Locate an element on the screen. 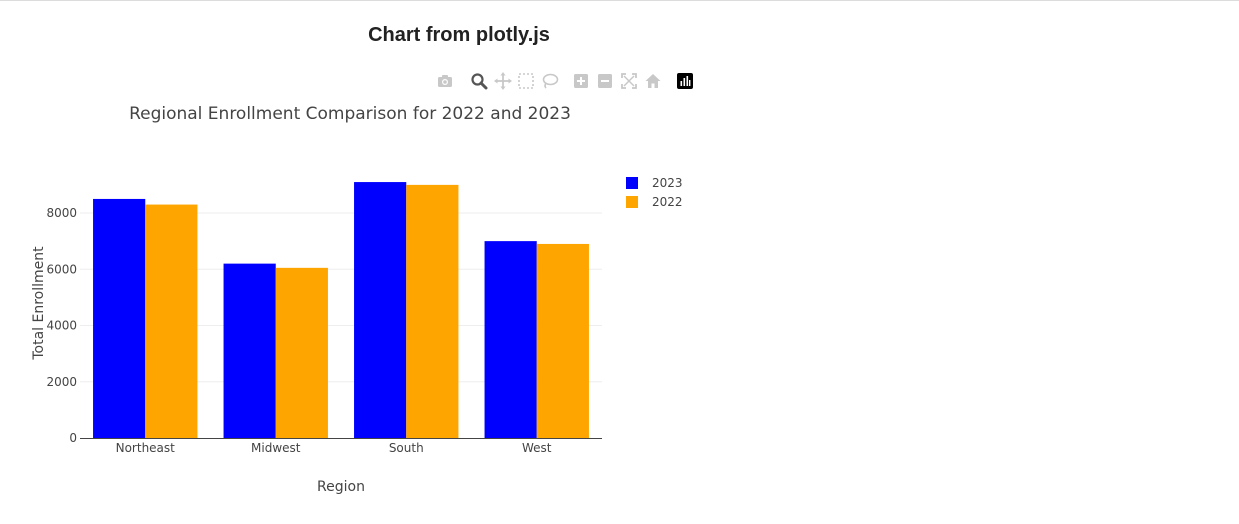  download-plot-icon is located at coordinates (445, 81).